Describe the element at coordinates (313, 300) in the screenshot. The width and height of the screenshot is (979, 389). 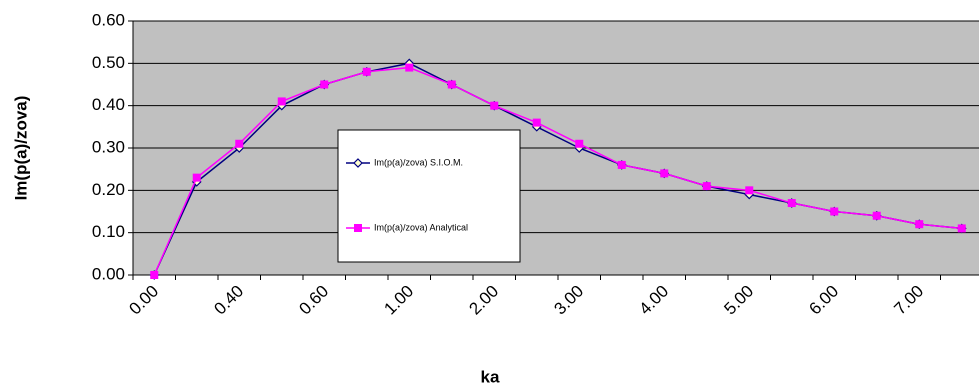
I see `x-tick-label: 0.60` at that location.